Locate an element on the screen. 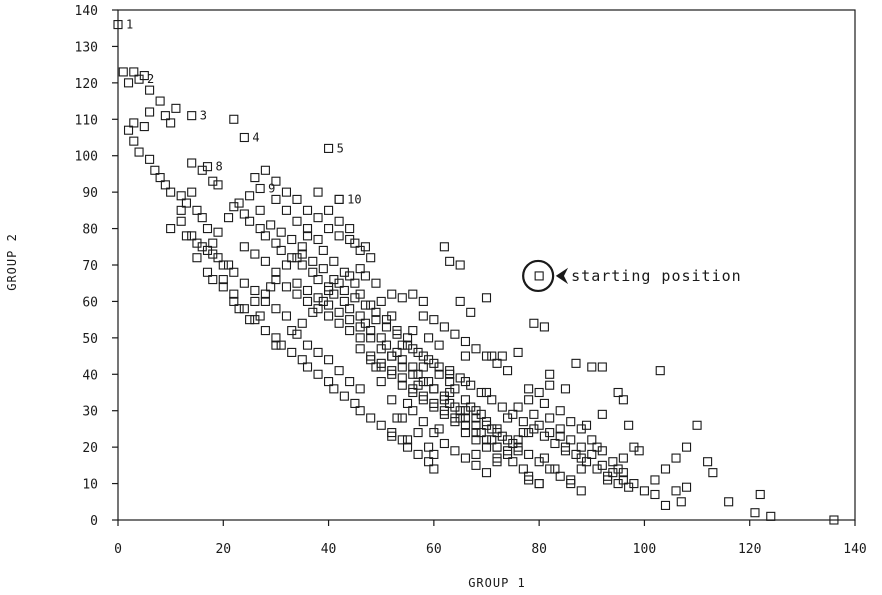  point-label: 5 is located at coordinates (340, 148).